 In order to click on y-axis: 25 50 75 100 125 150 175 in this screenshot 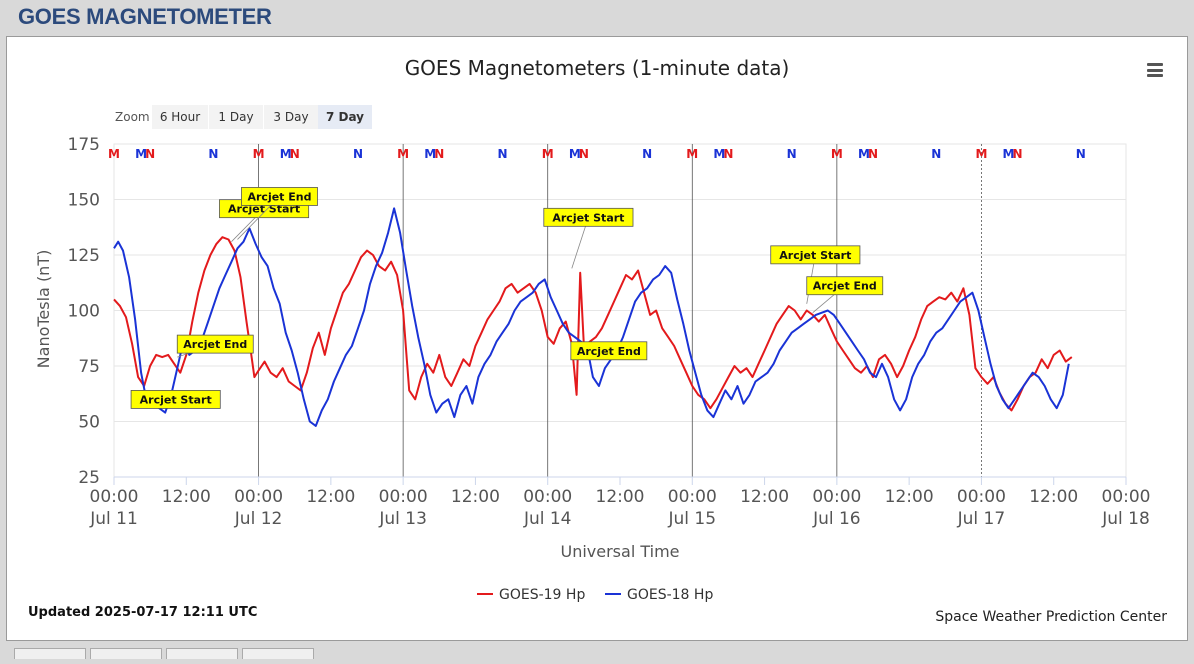, I will do `click(84, 311)`.